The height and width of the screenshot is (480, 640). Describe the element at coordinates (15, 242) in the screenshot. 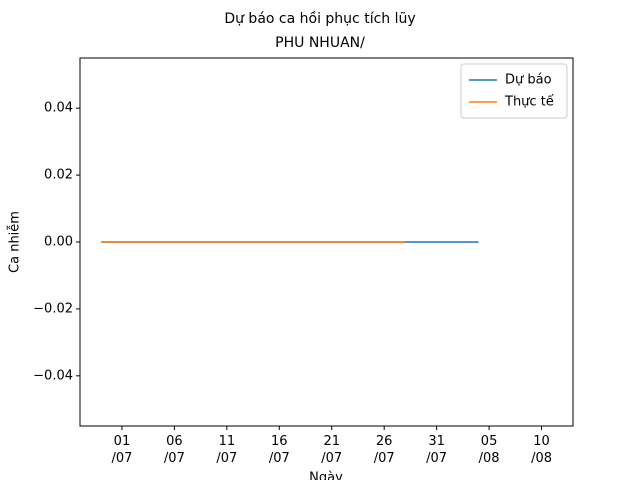

I see `y-axis-label: Ca nhiễm` at that location.